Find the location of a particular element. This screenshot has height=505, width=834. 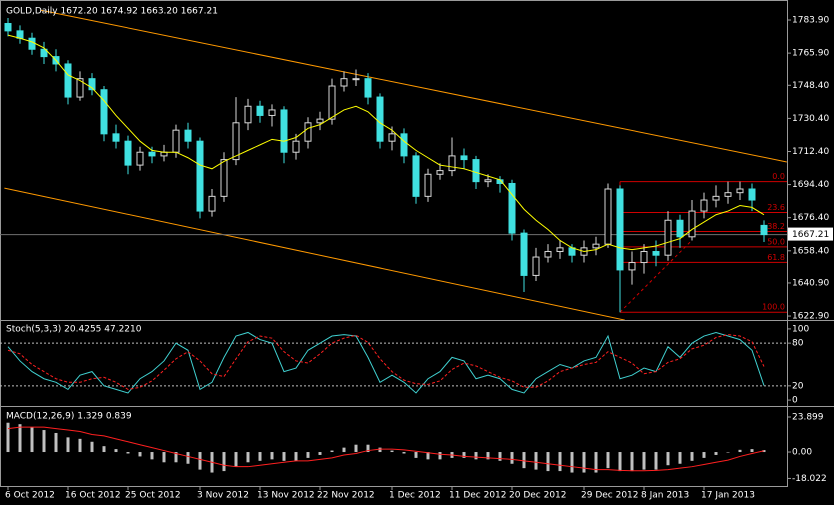

y-tick-label: 1658.40 is located at coordinates (810, 251).